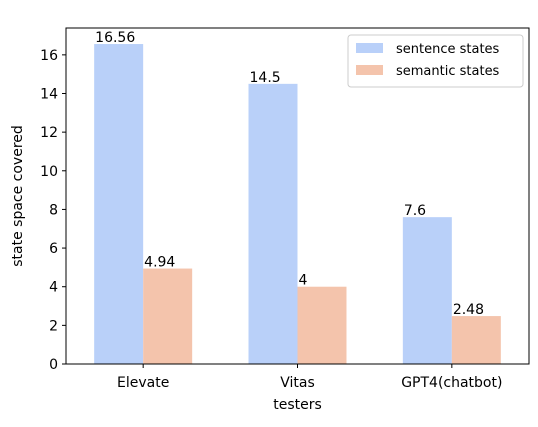 This screenshot has width=538, height=427. I want to click on y-tick-label: 8, so click(53, 210).